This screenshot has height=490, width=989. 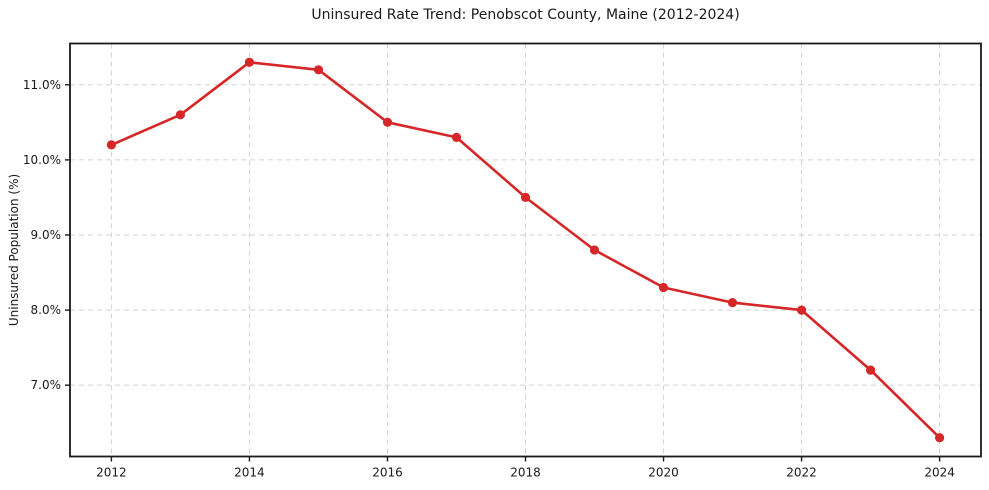 I want to click on data-point-2021, so click(x=732, y=303).